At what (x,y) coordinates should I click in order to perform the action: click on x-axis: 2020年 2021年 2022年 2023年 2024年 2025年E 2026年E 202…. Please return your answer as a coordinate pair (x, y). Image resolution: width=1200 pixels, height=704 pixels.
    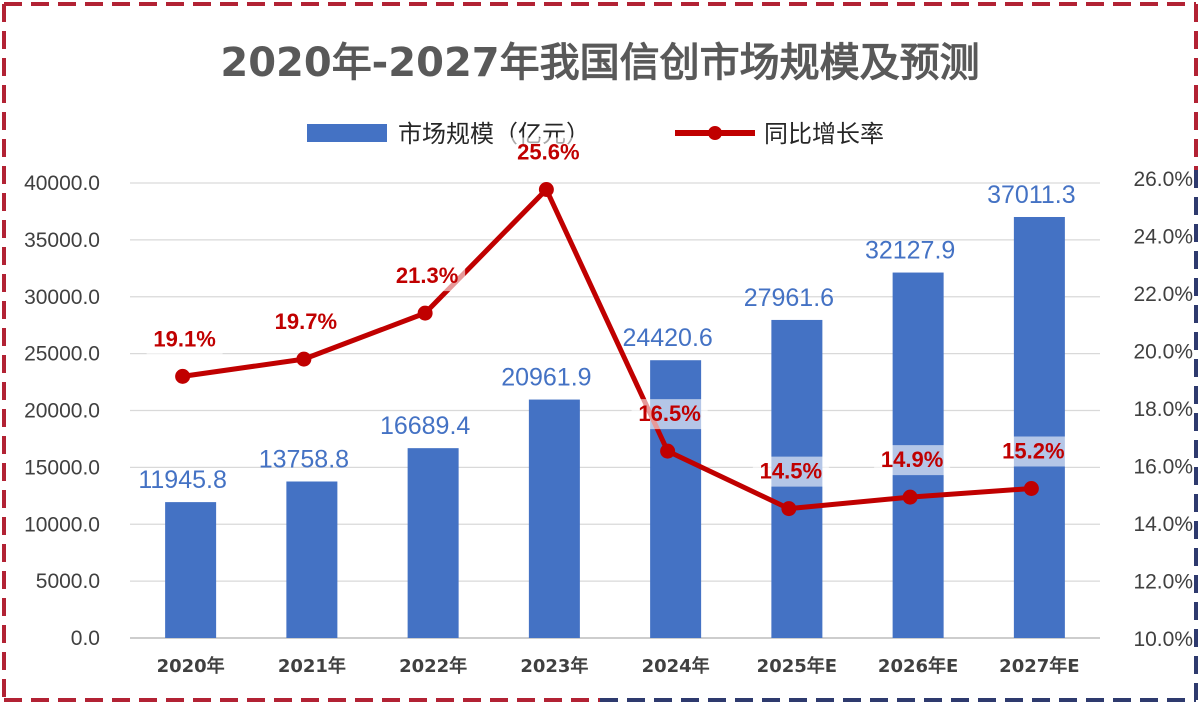
    Looking at the image, I should click on (618, 666).